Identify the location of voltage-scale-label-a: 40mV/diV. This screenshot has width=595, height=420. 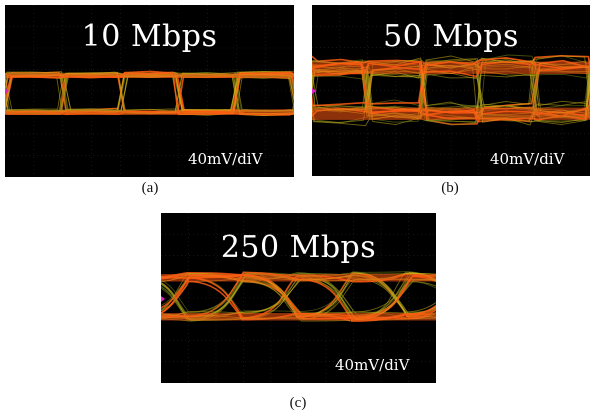
(225, 159).